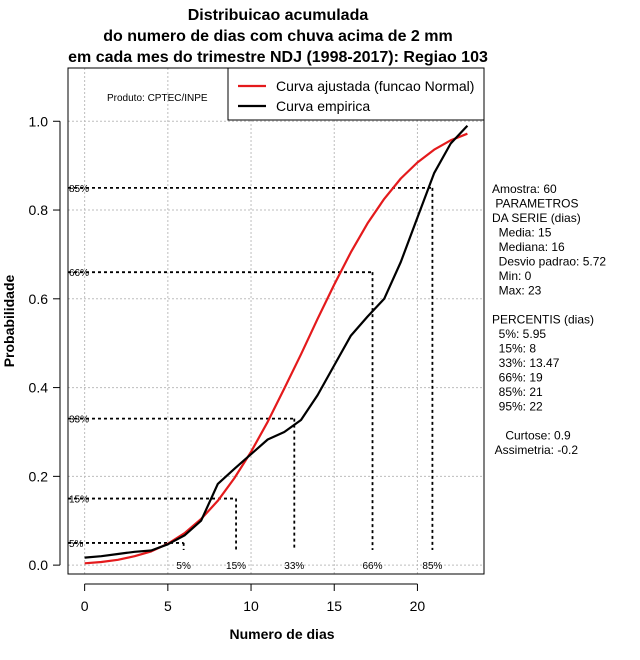 The width and height of the screenshot is (640, 660). Describe the element at coordinates (79, 500) in the screenshot. I see `percentile-y-label: 15%` at that location.